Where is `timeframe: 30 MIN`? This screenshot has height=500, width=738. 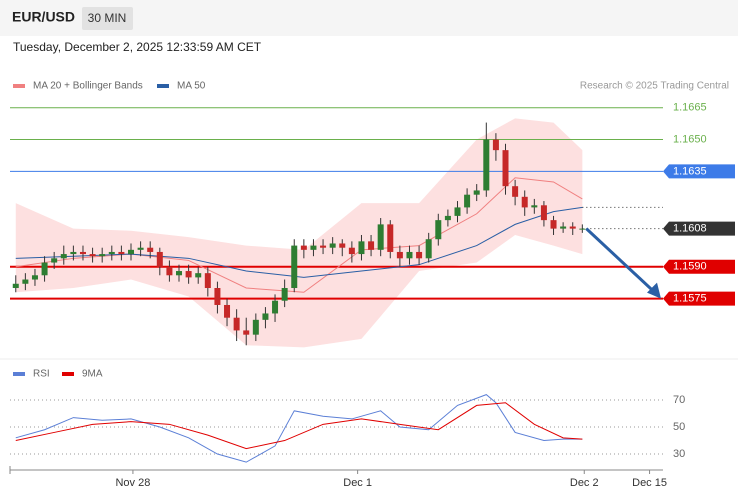 timeframe: 30 MIN is located at coordinates (107, 18).